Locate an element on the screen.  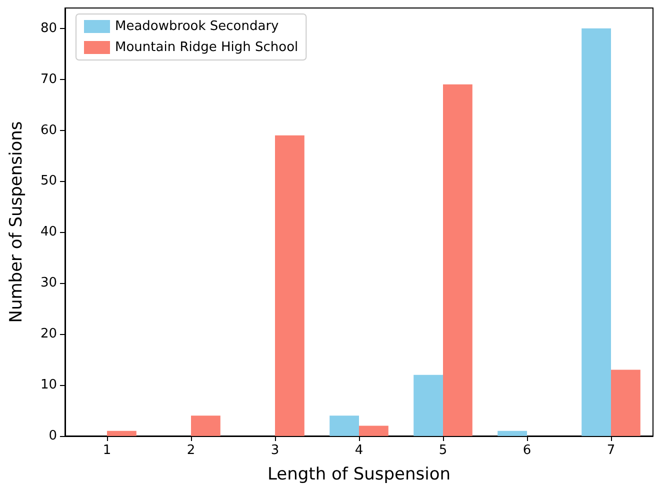
x-tick-label: 7 is located at coordinates (611, 450).